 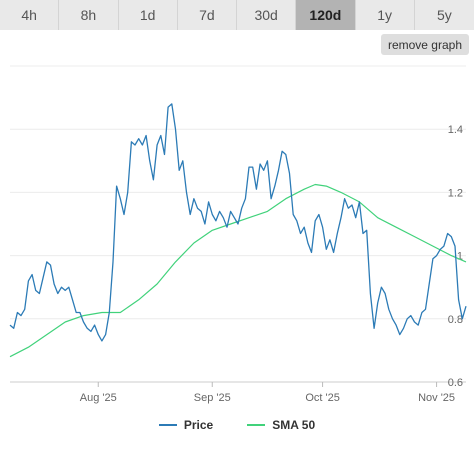 I want to click on y-tick-label: 1.2, so click(x=455, y=193).